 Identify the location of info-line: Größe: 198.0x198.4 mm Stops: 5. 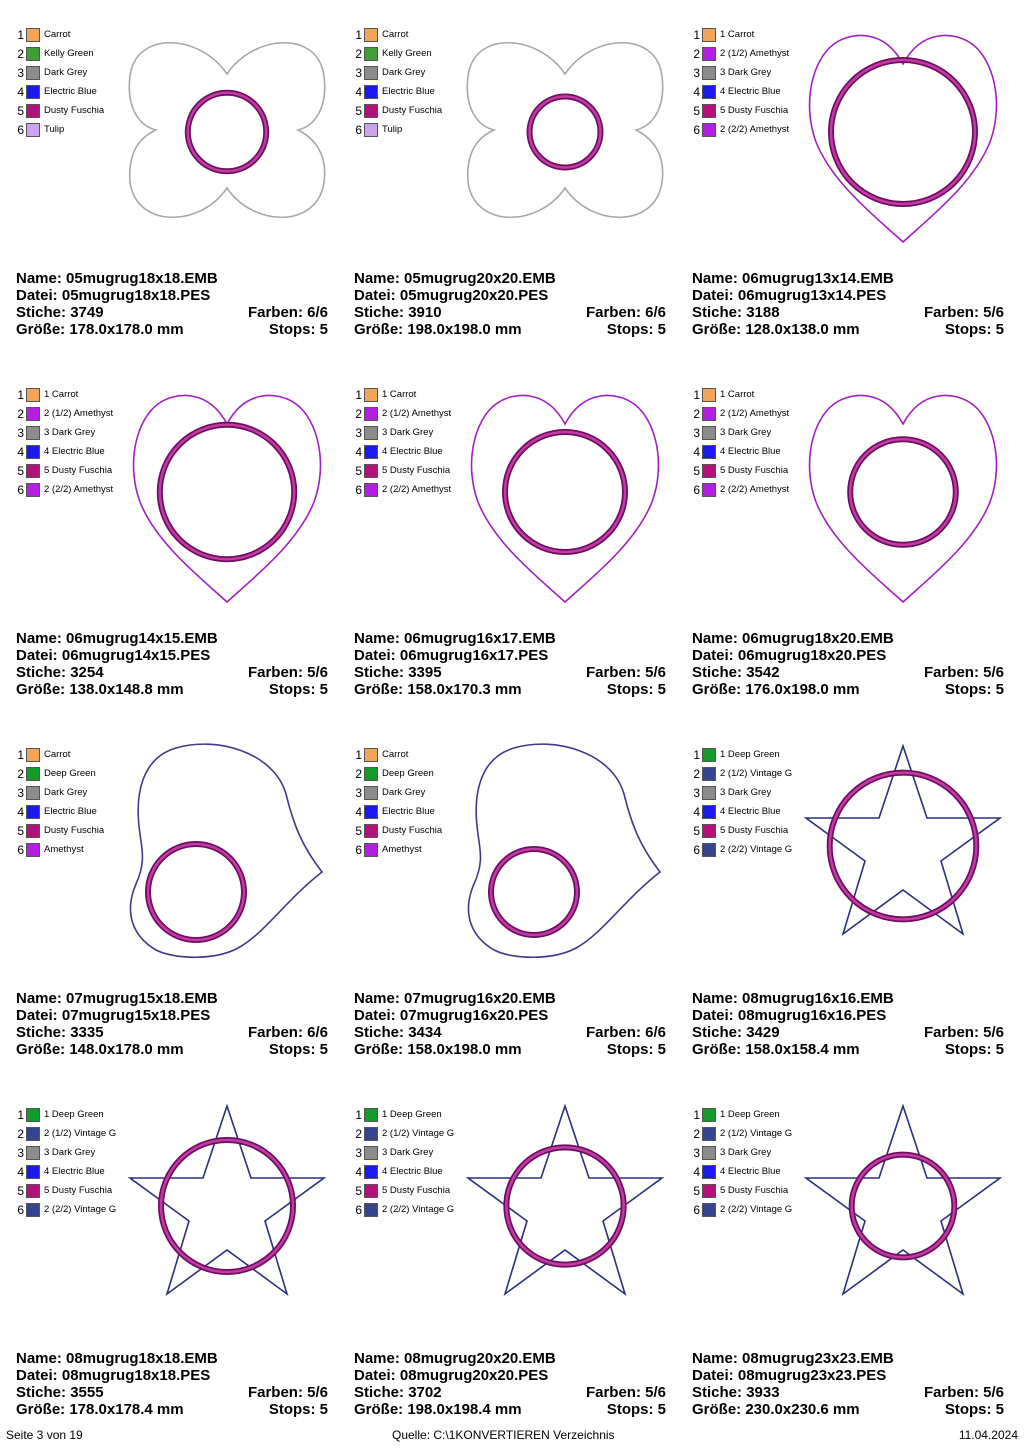
(510, 1409).